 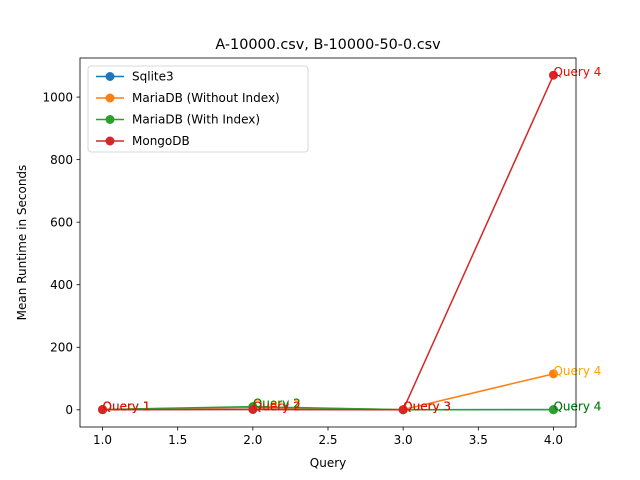 I want to click on x-axis: 1.0 1.5 2.0 2.5 3.0 3.5 4.0, so click(x=328, y=437).